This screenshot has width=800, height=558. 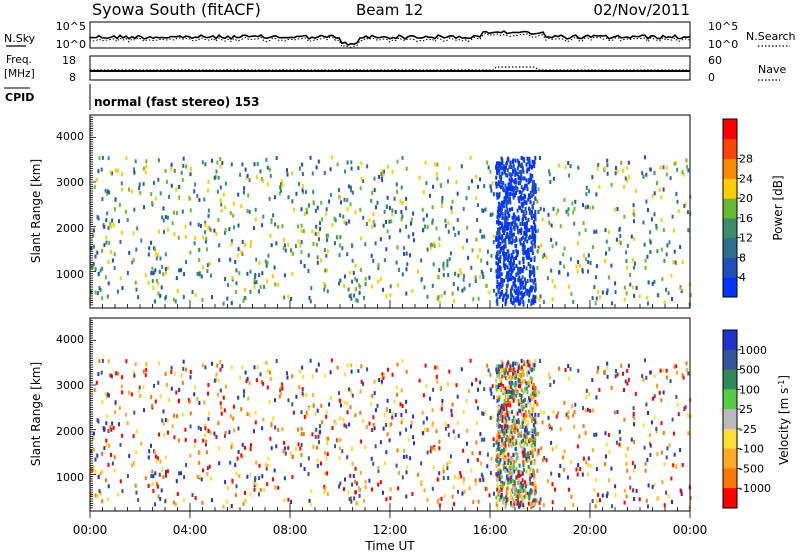 What do you see at coordinates (19, 60) in the screenshot?
I see `freq-label-line1: Freq.` at bounding box center [19, 60].